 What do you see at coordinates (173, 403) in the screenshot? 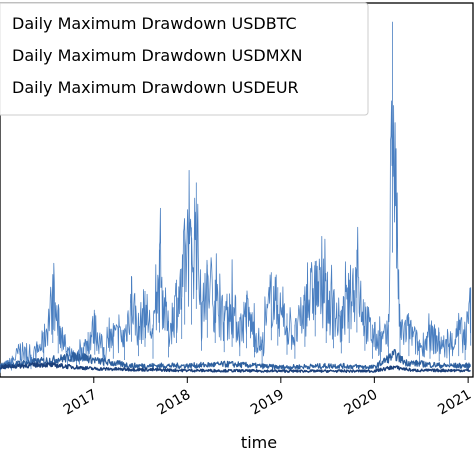
I see `x-tick-label: 2018` at bounding box center [173, 403].